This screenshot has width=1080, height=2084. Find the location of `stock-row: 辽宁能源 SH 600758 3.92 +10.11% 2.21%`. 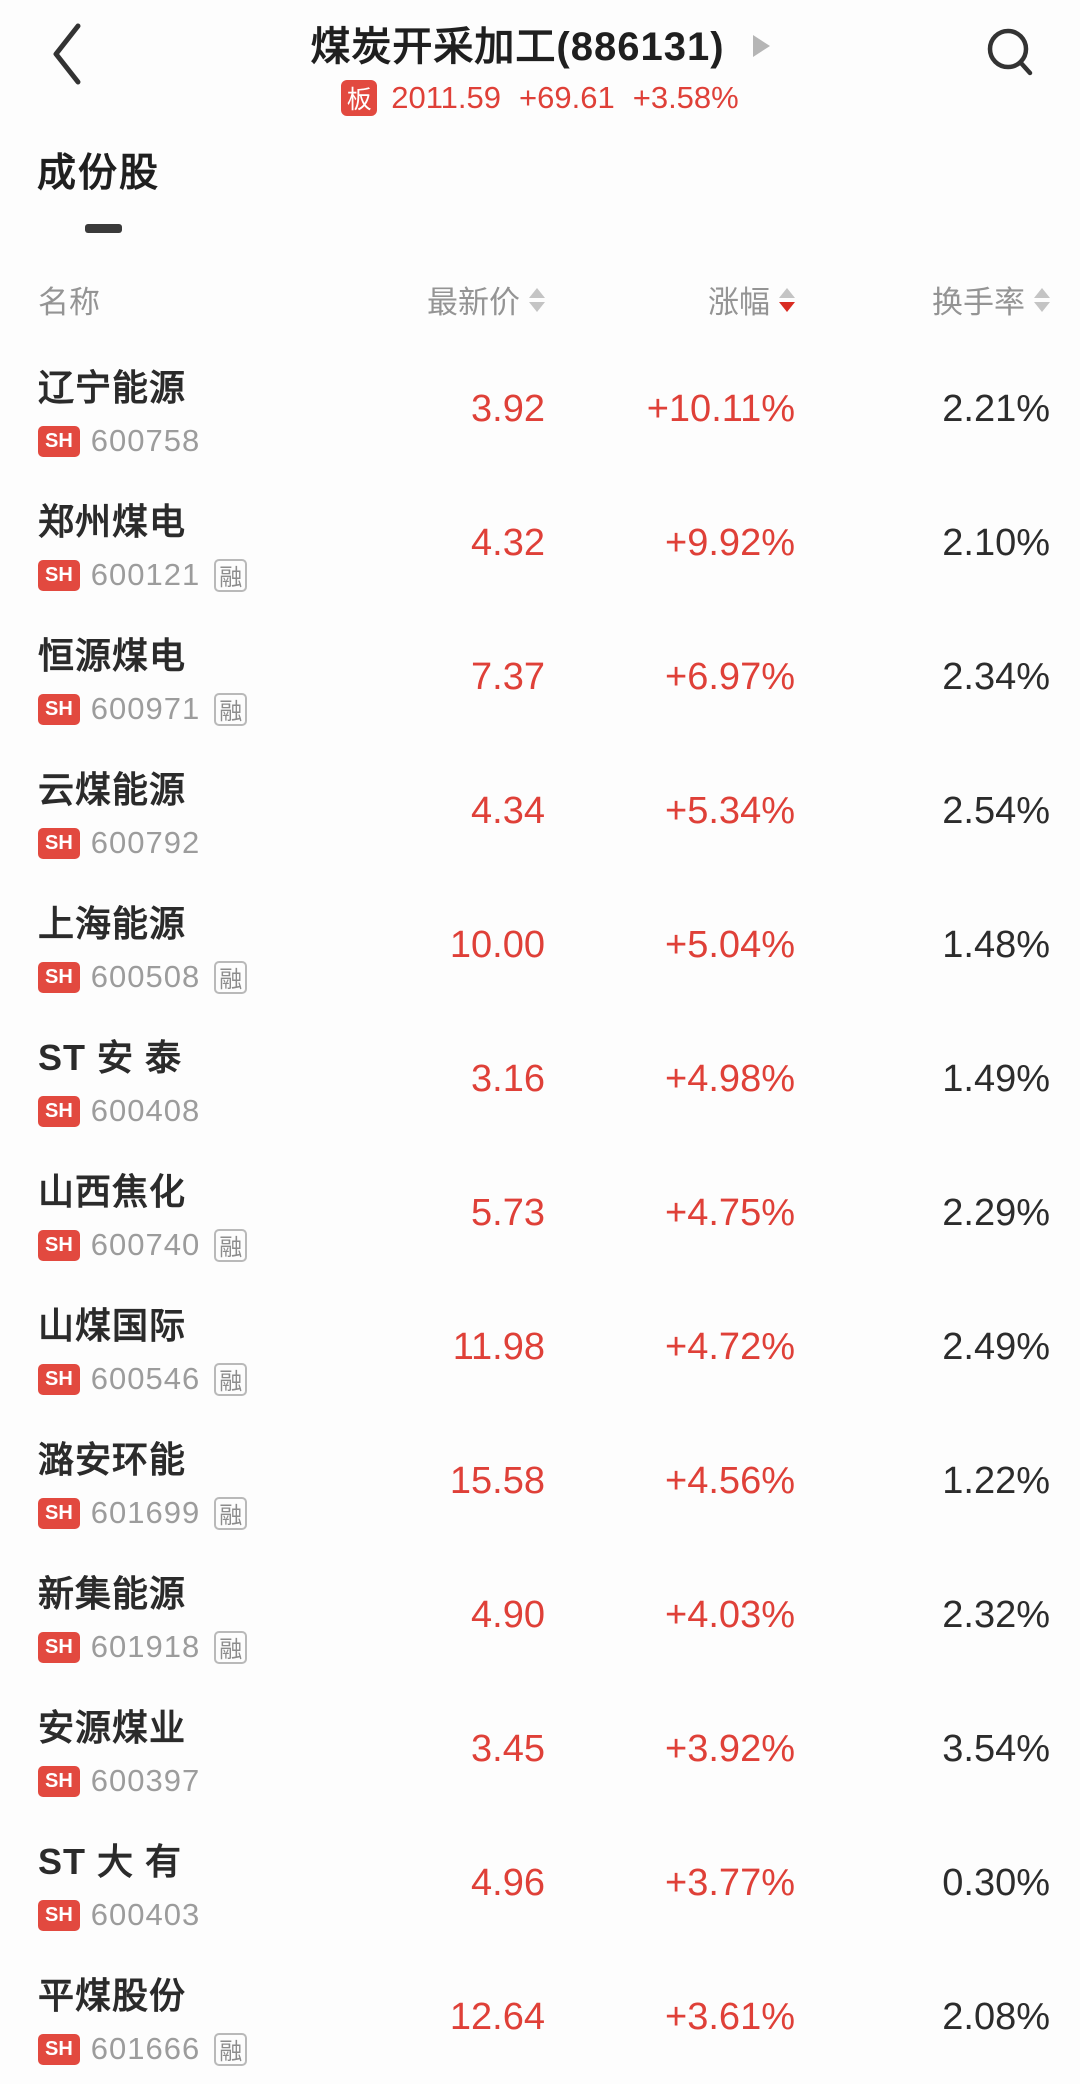

stock-row: 辽宁能源 SH 600758 3.92 +10.11% 2.21% is located at coordinates (540, 409).